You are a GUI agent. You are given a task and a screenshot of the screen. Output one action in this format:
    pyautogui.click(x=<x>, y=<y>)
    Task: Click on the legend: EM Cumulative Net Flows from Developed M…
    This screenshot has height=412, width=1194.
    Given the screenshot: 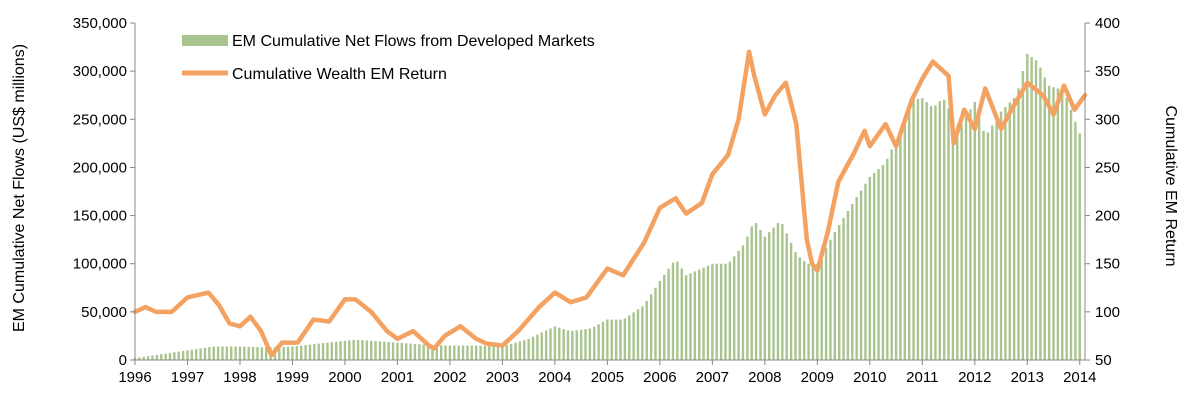 What is the action you would take?
    pyautogui.click(x=388, y=58)
    